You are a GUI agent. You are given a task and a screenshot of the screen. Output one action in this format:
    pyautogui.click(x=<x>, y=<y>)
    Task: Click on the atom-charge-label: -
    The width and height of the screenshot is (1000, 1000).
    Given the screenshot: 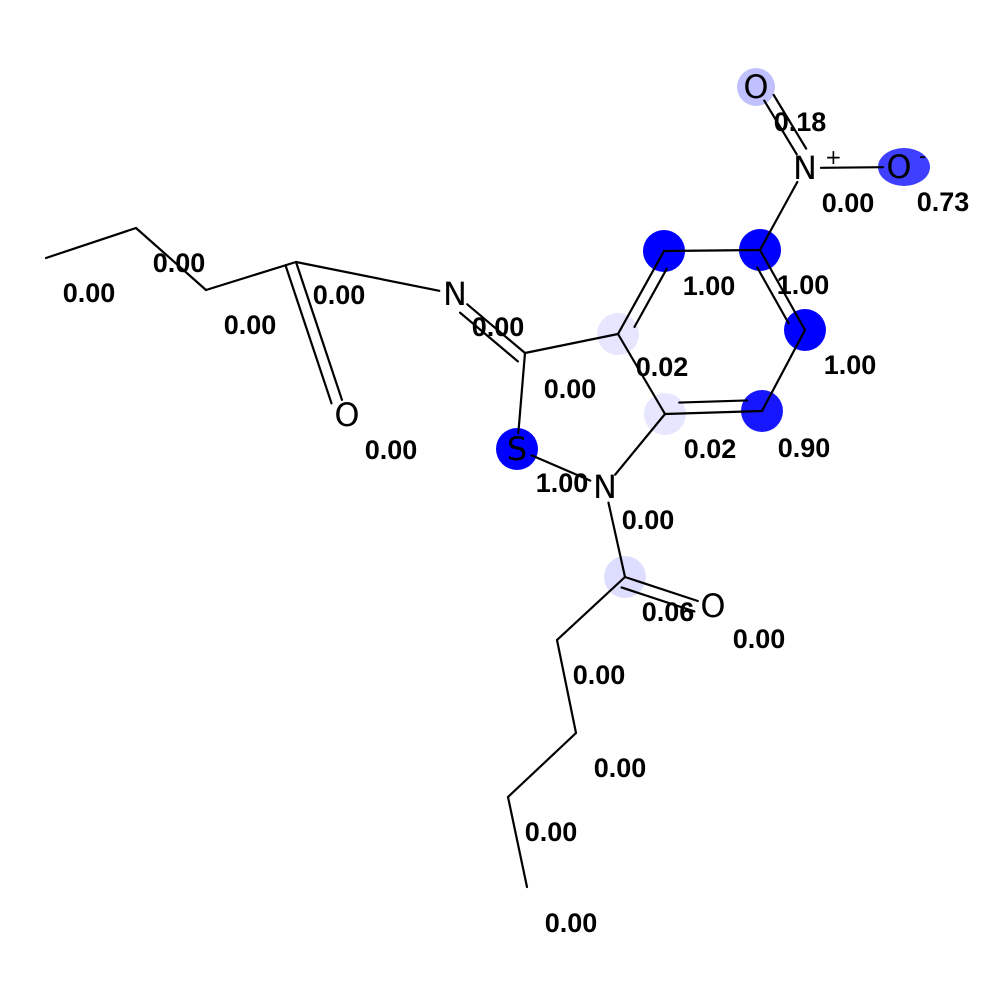 What is the action you would take?
    pyautogui.click(x=922, y=156)
    